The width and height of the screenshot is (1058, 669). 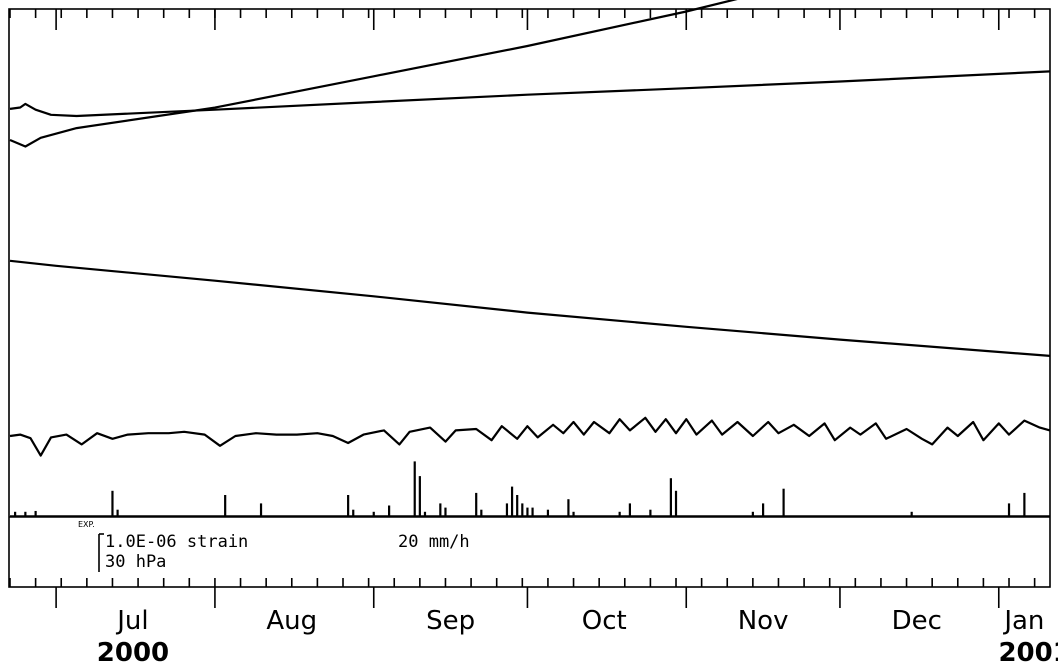 I want to click on month-label-aug: Aug, so click(x=291, y=621).